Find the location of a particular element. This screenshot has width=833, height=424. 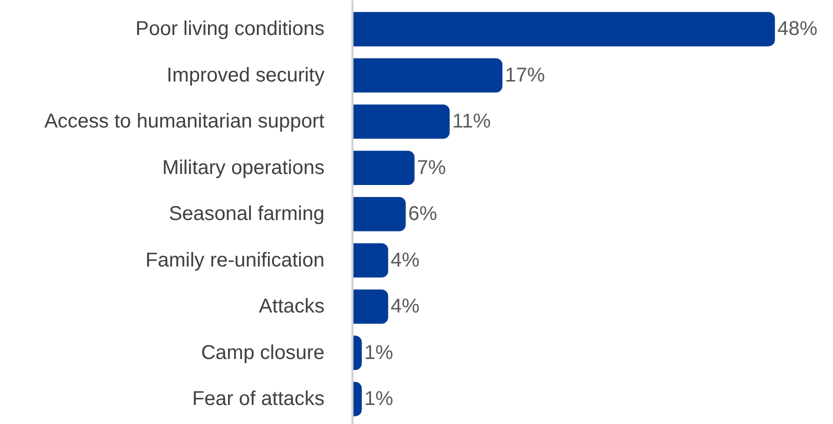

y-tick-label: Seasonal farming is located at coordinates (246, 214).